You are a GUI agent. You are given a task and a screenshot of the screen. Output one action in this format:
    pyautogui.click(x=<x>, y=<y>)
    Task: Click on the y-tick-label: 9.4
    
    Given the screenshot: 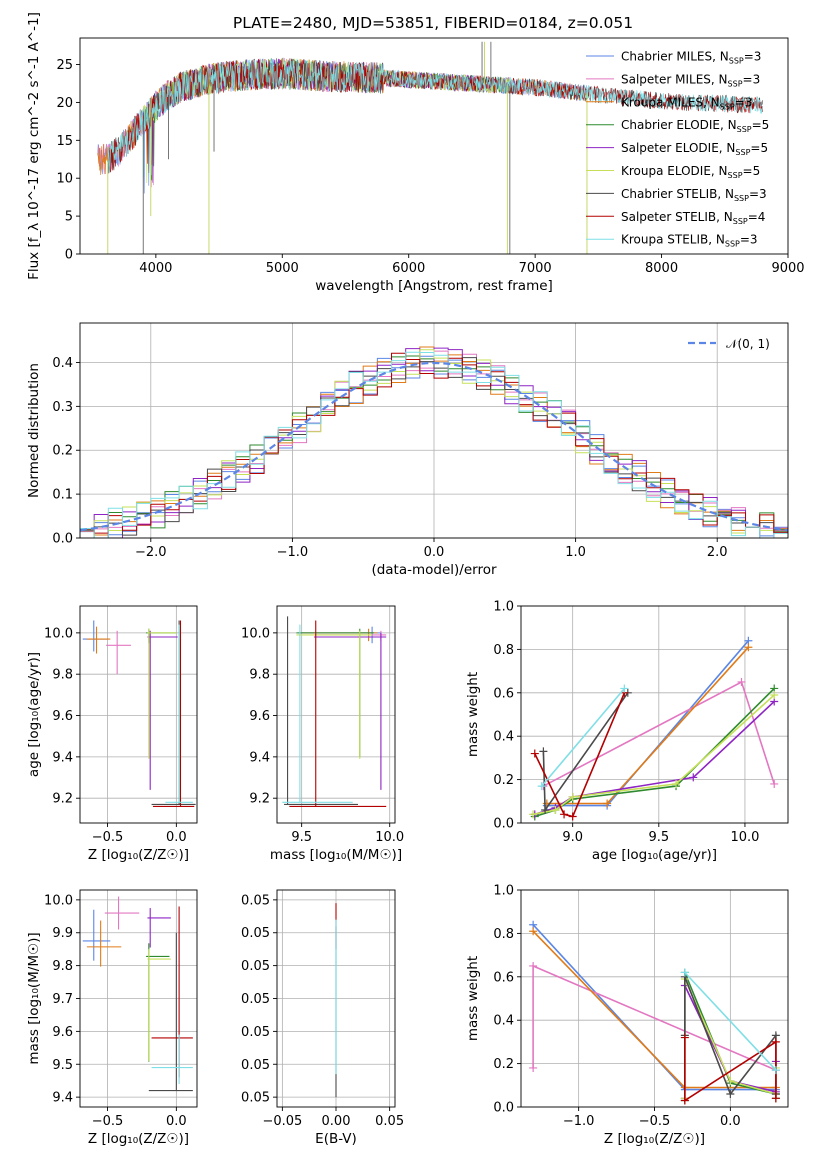 What is the action you would take?
    pyautogui.click(x=259, y=757)
    